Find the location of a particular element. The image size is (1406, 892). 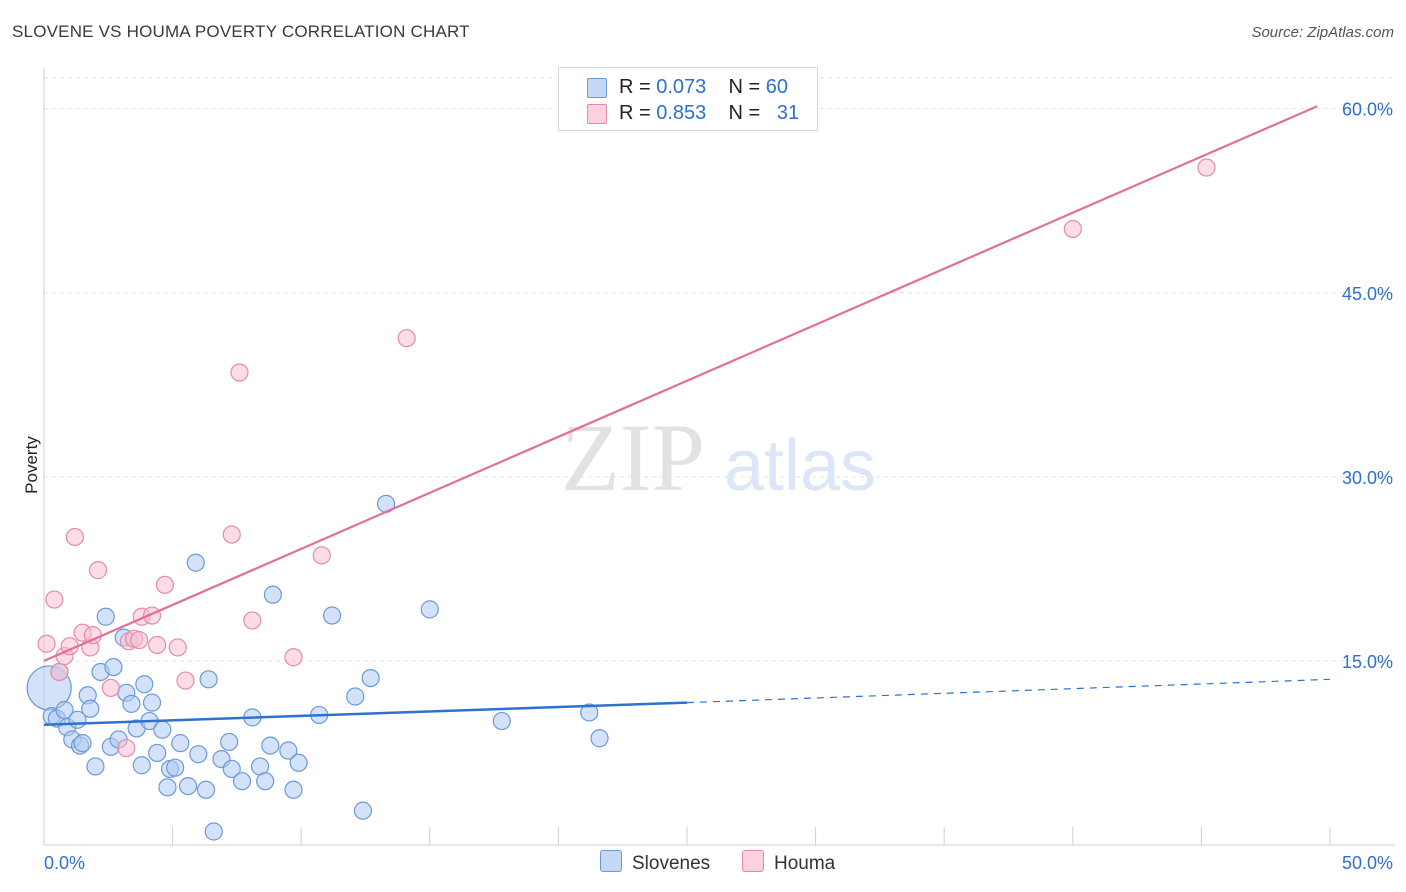

legend-n-value: 31 is located at coordinates (788, 113).